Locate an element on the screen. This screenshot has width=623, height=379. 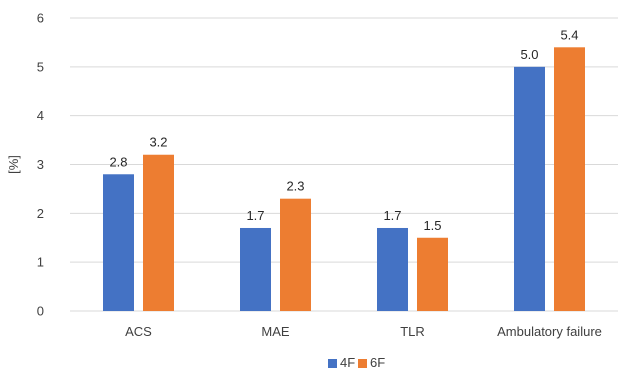
x-category-label: ACS is located at coordinates (138, 331).